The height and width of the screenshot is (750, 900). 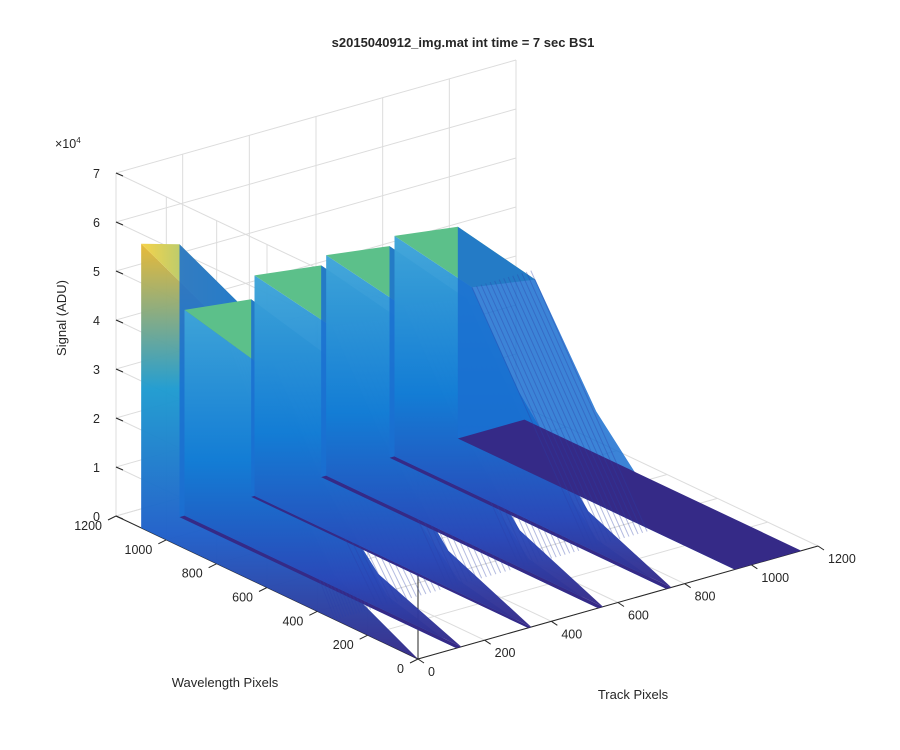 I want to click on z-exponent-label: ×10⁴, so click(x=68, y=143).